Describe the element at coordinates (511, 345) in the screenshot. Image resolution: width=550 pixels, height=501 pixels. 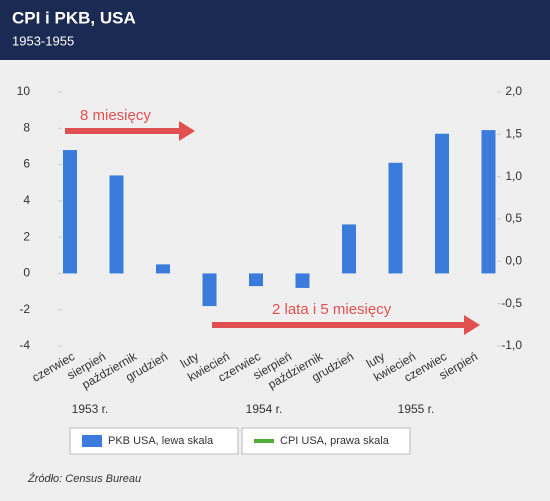
I see `y2-tick-label: -1,0` at that location.